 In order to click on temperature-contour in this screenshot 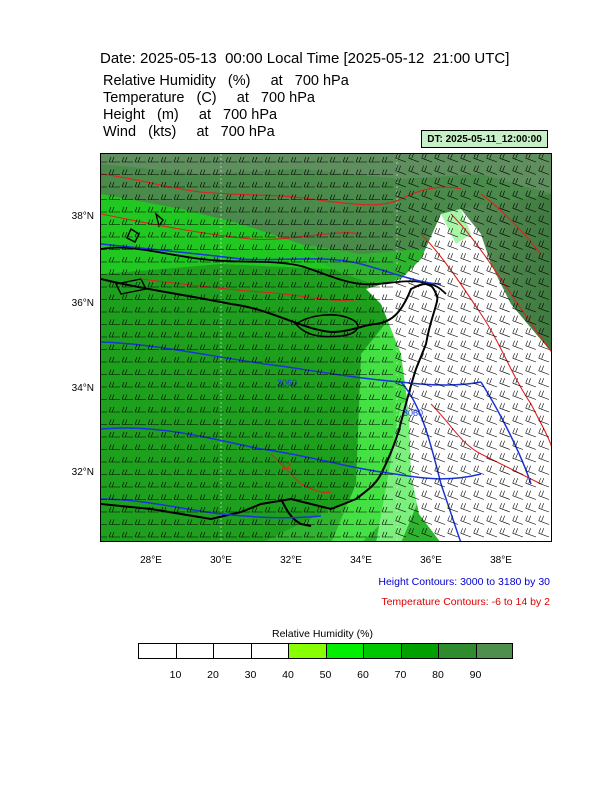, I will do `click(301, 473)`.